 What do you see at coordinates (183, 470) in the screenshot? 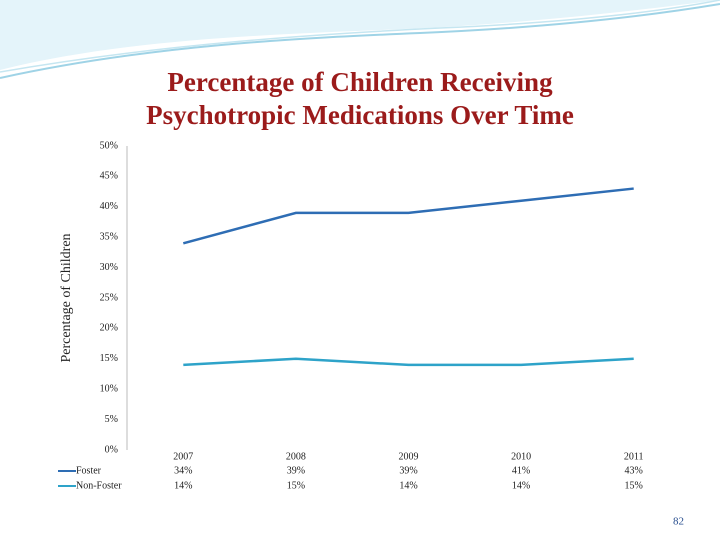
I see `data-table-value: 34%` at bounding box center [183, 470].